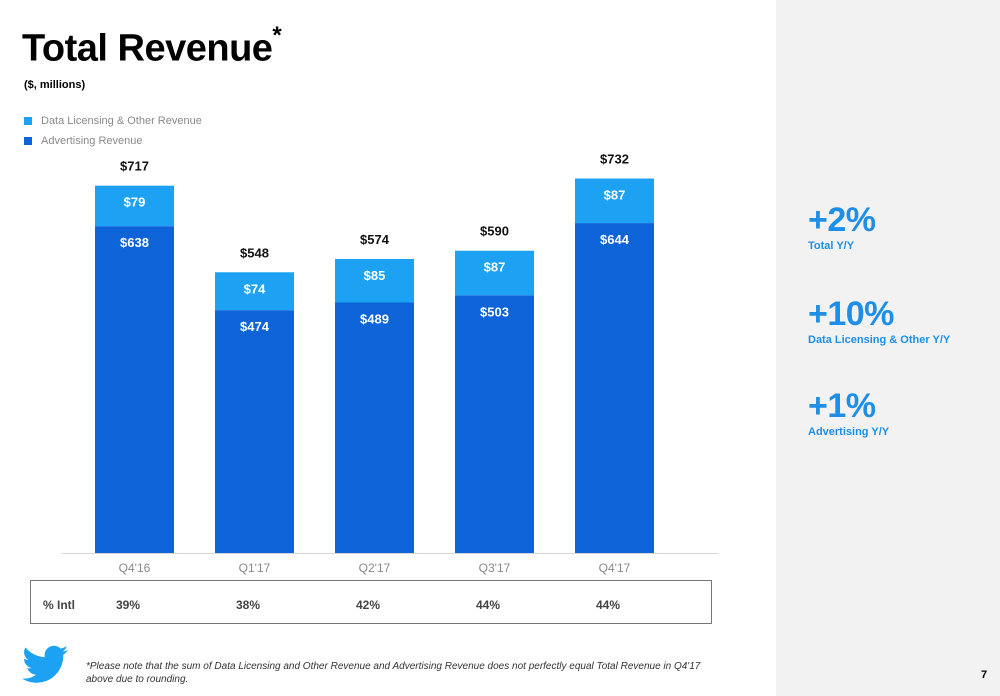 The width and height of the screenshot is (1000, 696). I want to click on x-tick-label: Q4'17, so click(615, 568).